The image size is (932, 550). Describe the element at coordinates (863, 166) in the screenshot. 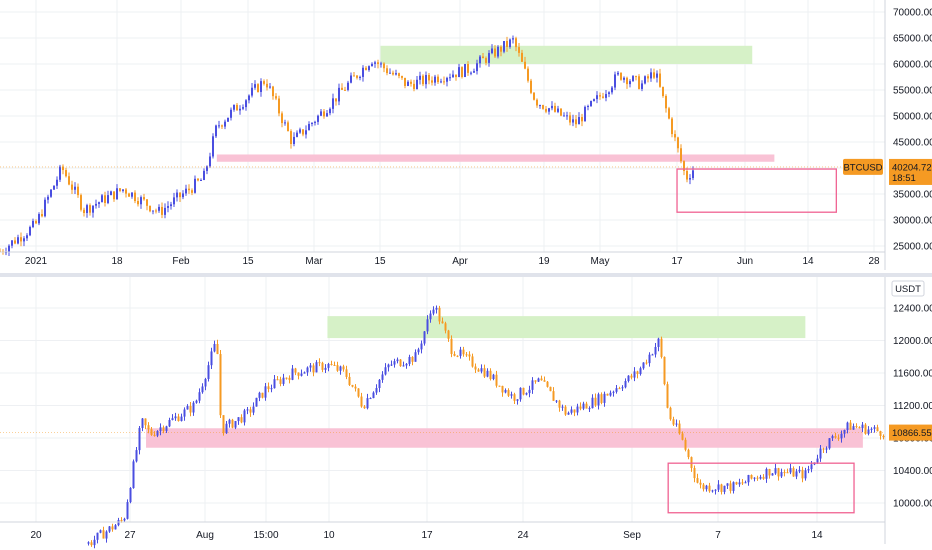

I see `symbol-tag` at that location.